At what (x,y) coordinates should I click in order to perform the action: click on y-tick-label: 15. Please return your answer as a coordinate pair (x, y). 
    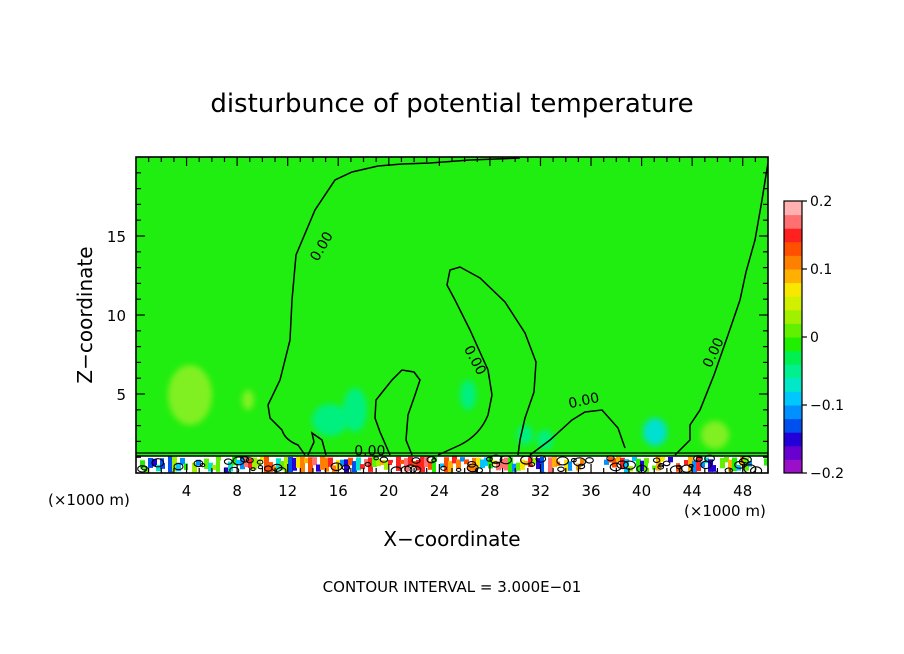
    Looking at the image, I should click on (116, 237).